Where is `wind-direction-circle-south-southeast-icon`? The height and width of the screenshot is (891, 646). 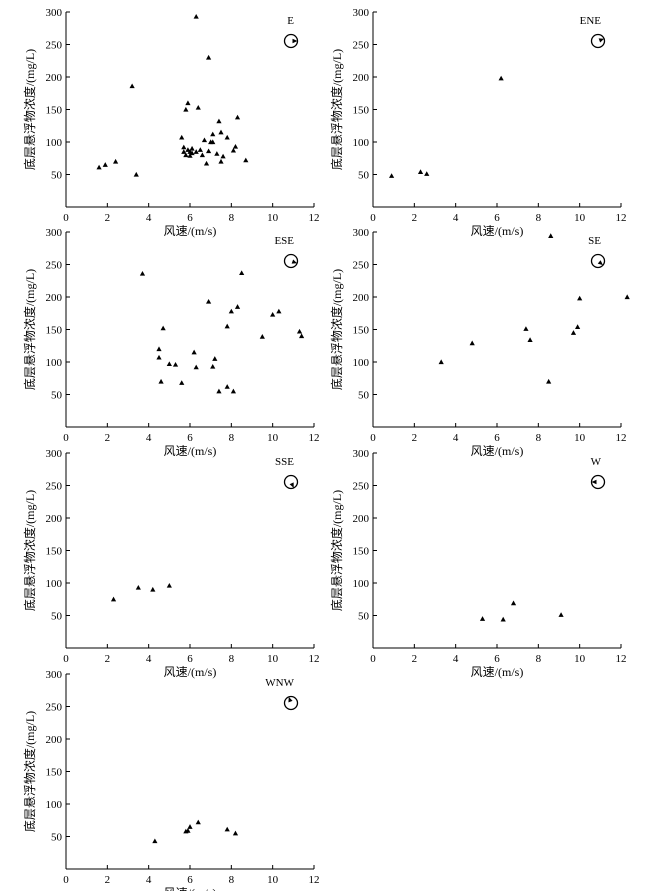
wind-direction-circle-south-southeast-icon is located at coordinates (291, 482).